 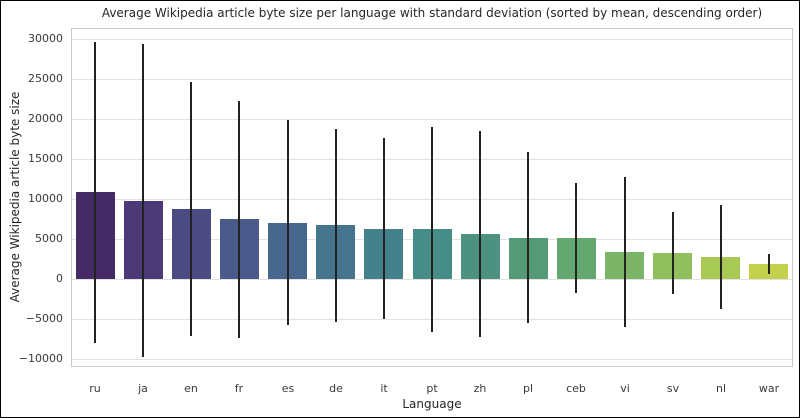 What do you see at coordinates (143, 388) in the screenshot?
I see `x-tick-label-ja: ja` at bounding box center [143, 388].